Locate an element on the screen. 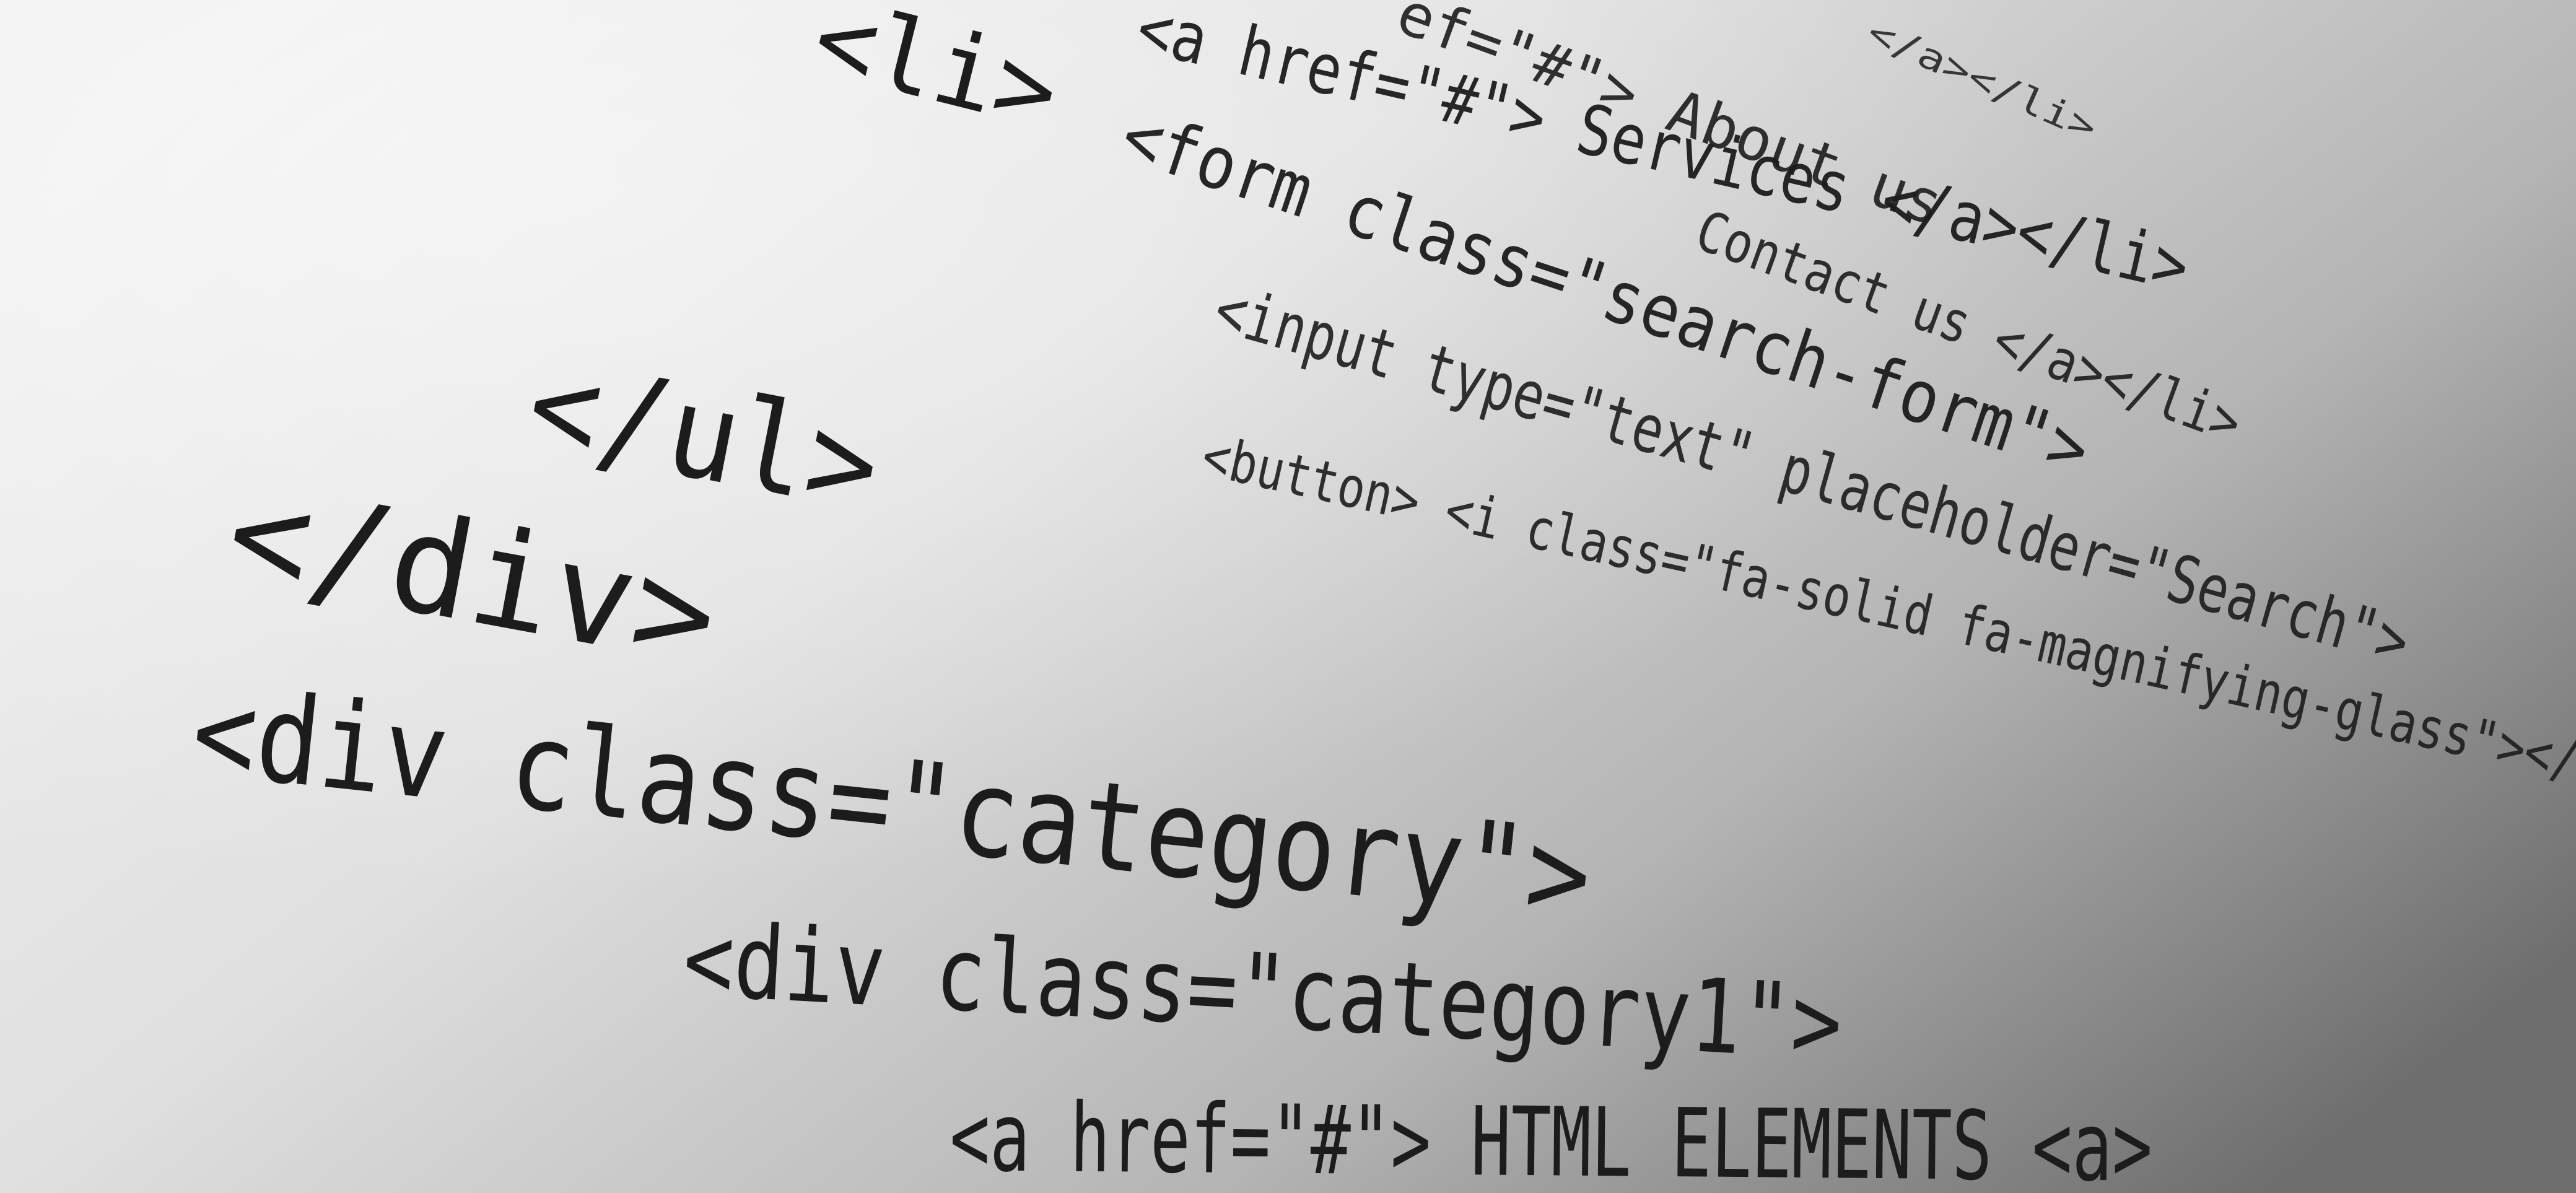 The image size is (2576, 1193). code-line: <a href="#"> HTML ELEMENTS <a> is located at coordinates (1551, 1137).